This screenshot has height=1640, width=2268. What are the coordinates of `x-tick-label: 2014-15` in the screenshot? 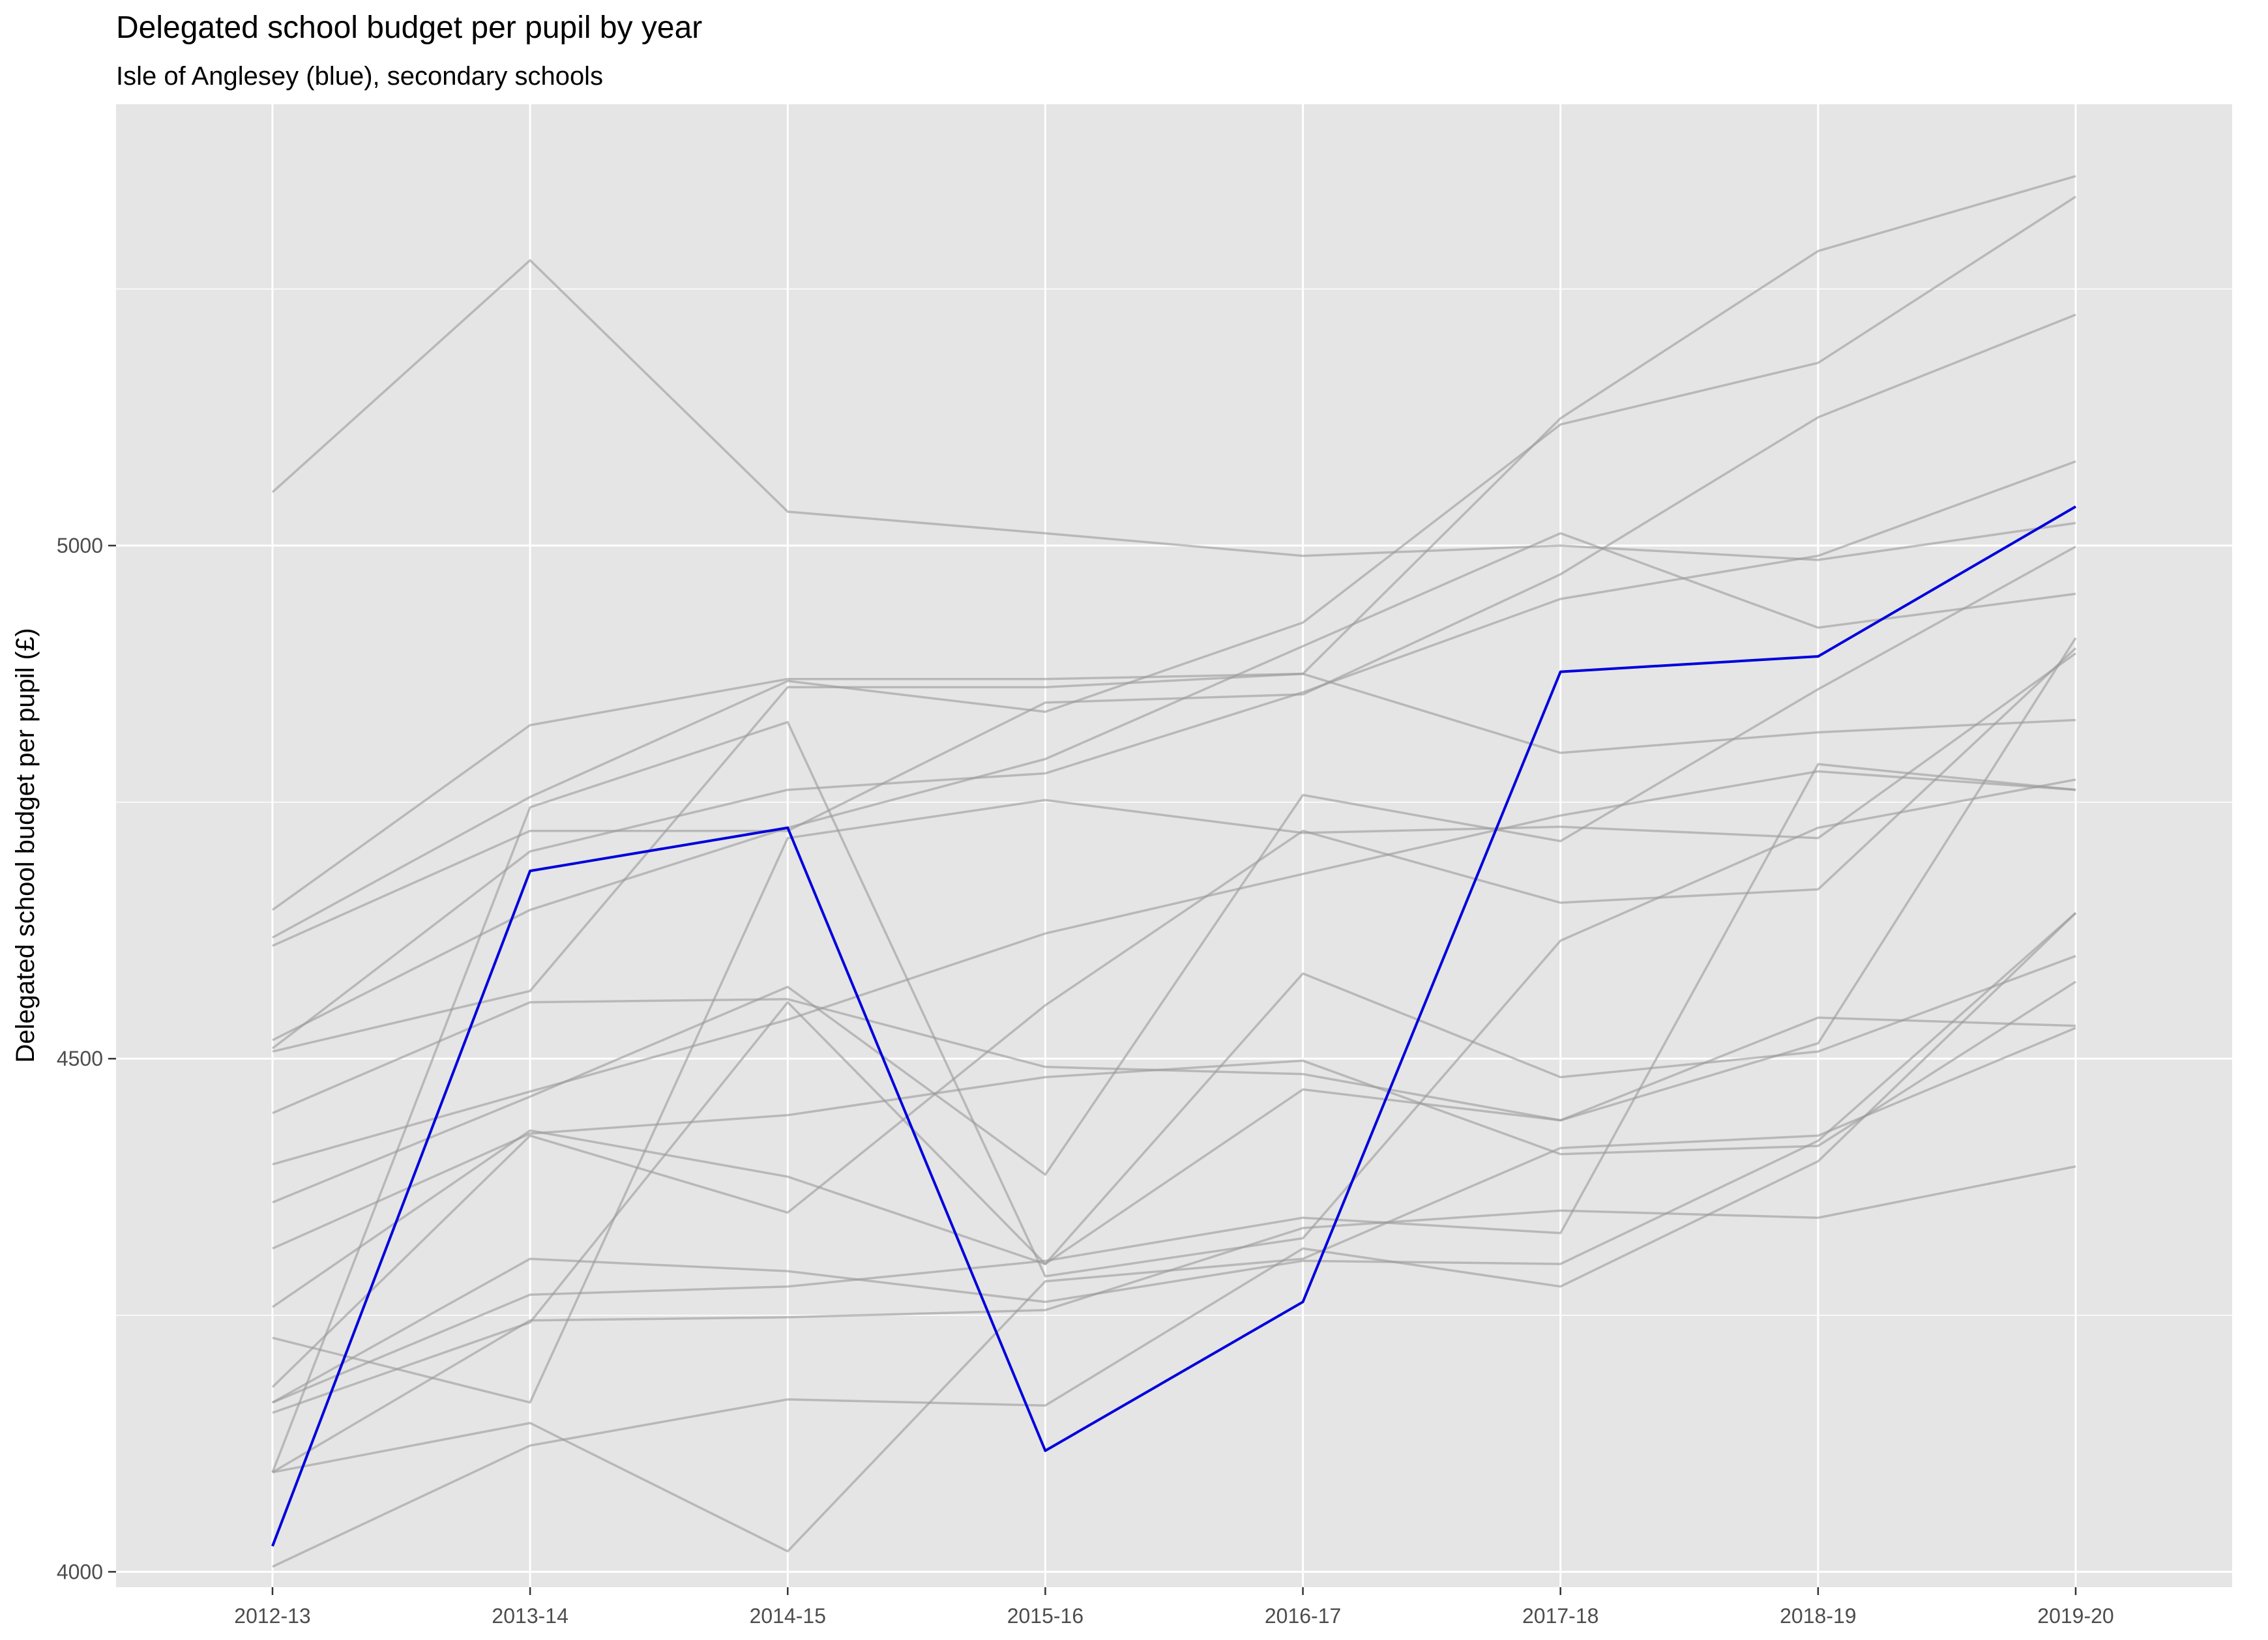 It's located at (788, 1616).